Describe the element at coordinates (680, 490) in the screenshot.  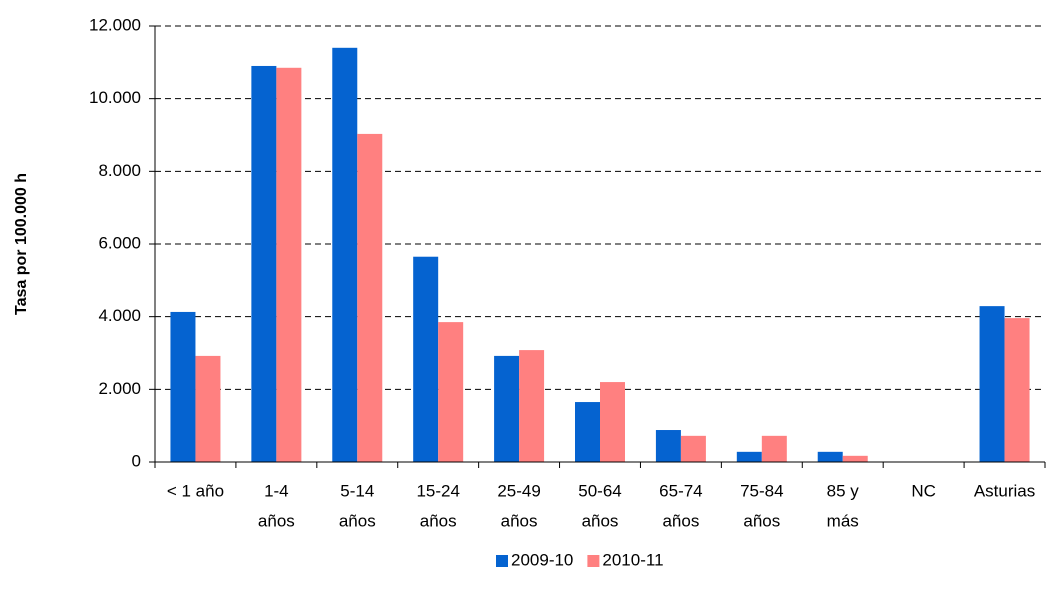
I see `x-tick-label: 65-74` at that location.